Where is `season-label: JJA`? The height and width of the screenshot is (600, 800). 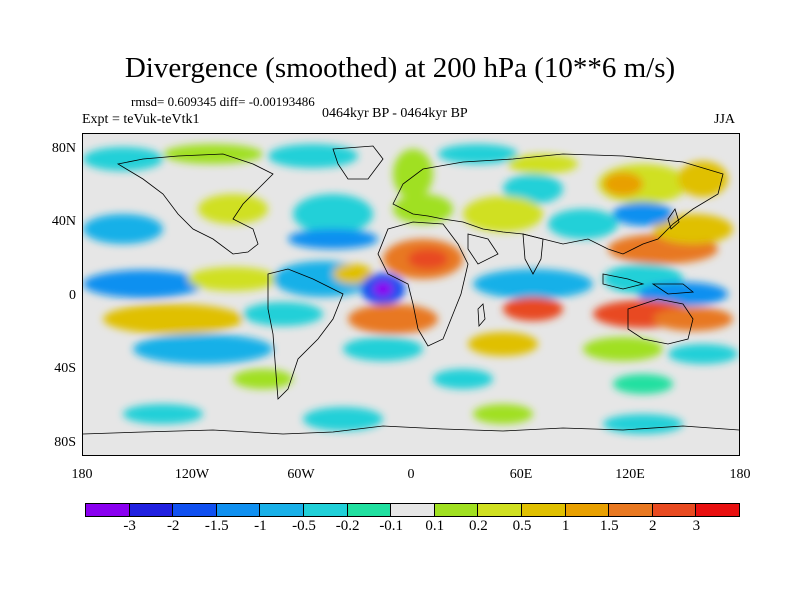 season-label: JJA is located at coordinates (725, 119).